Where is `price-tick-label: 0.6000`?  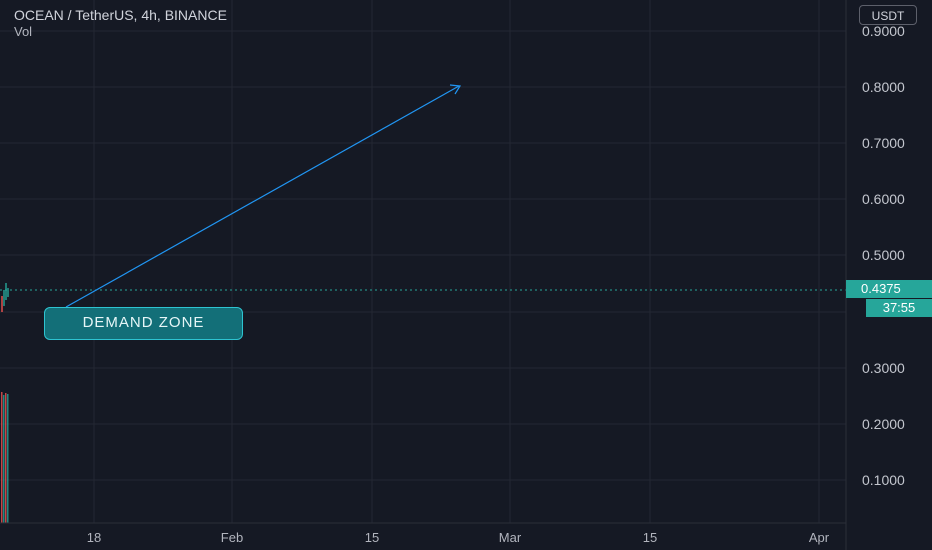
price-tick-label: 0.6000 is located at coordinates (883, 199).